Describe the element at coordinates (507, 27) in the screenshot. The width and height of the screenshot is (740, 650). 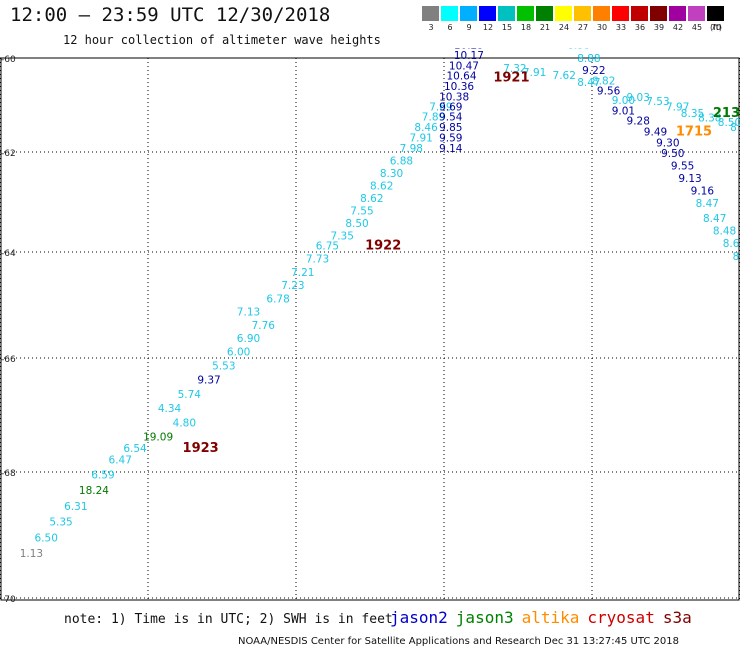
I see `color-tick-label: 15` at that location.